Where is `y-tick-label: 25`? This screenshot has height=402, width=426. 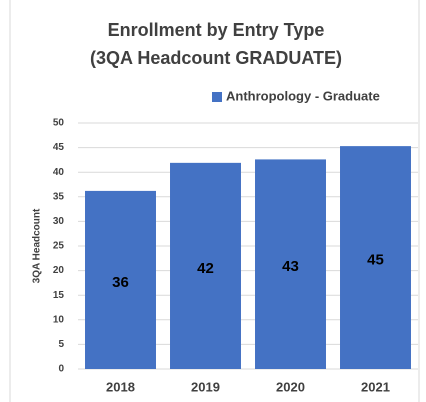 y-tick-label: 25 is located at coordinates (59, 246).